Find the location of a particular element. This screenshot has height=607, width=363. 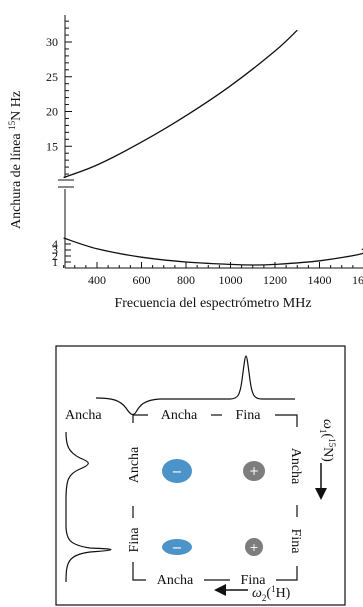

y-tick-label: 4 is located at coordinates (55, 244).